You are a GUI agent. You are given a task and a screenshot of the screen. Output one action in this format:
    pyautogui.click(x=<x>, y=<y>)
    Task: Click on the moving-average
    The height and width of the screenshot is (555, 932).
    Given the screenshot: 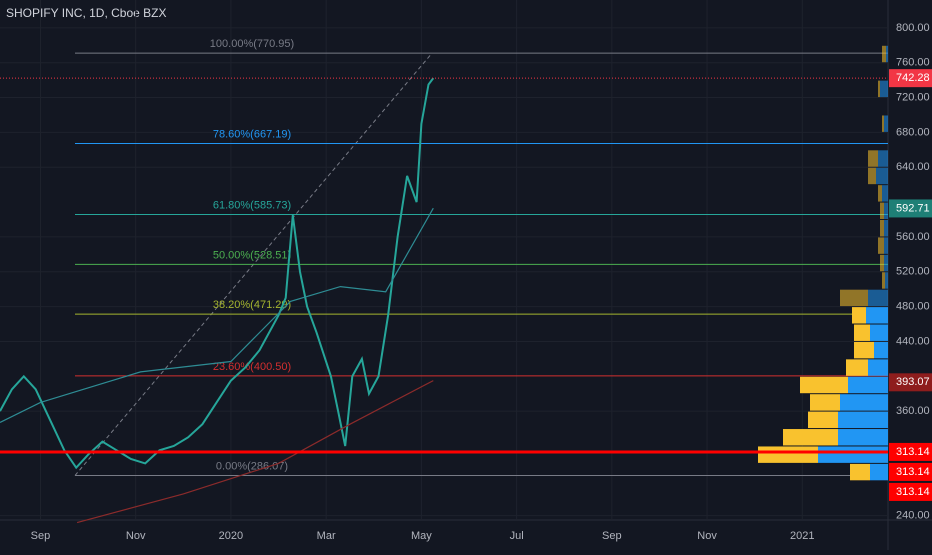 What is the action you would take?
    pyautogui.click(x=255, y=452)
    